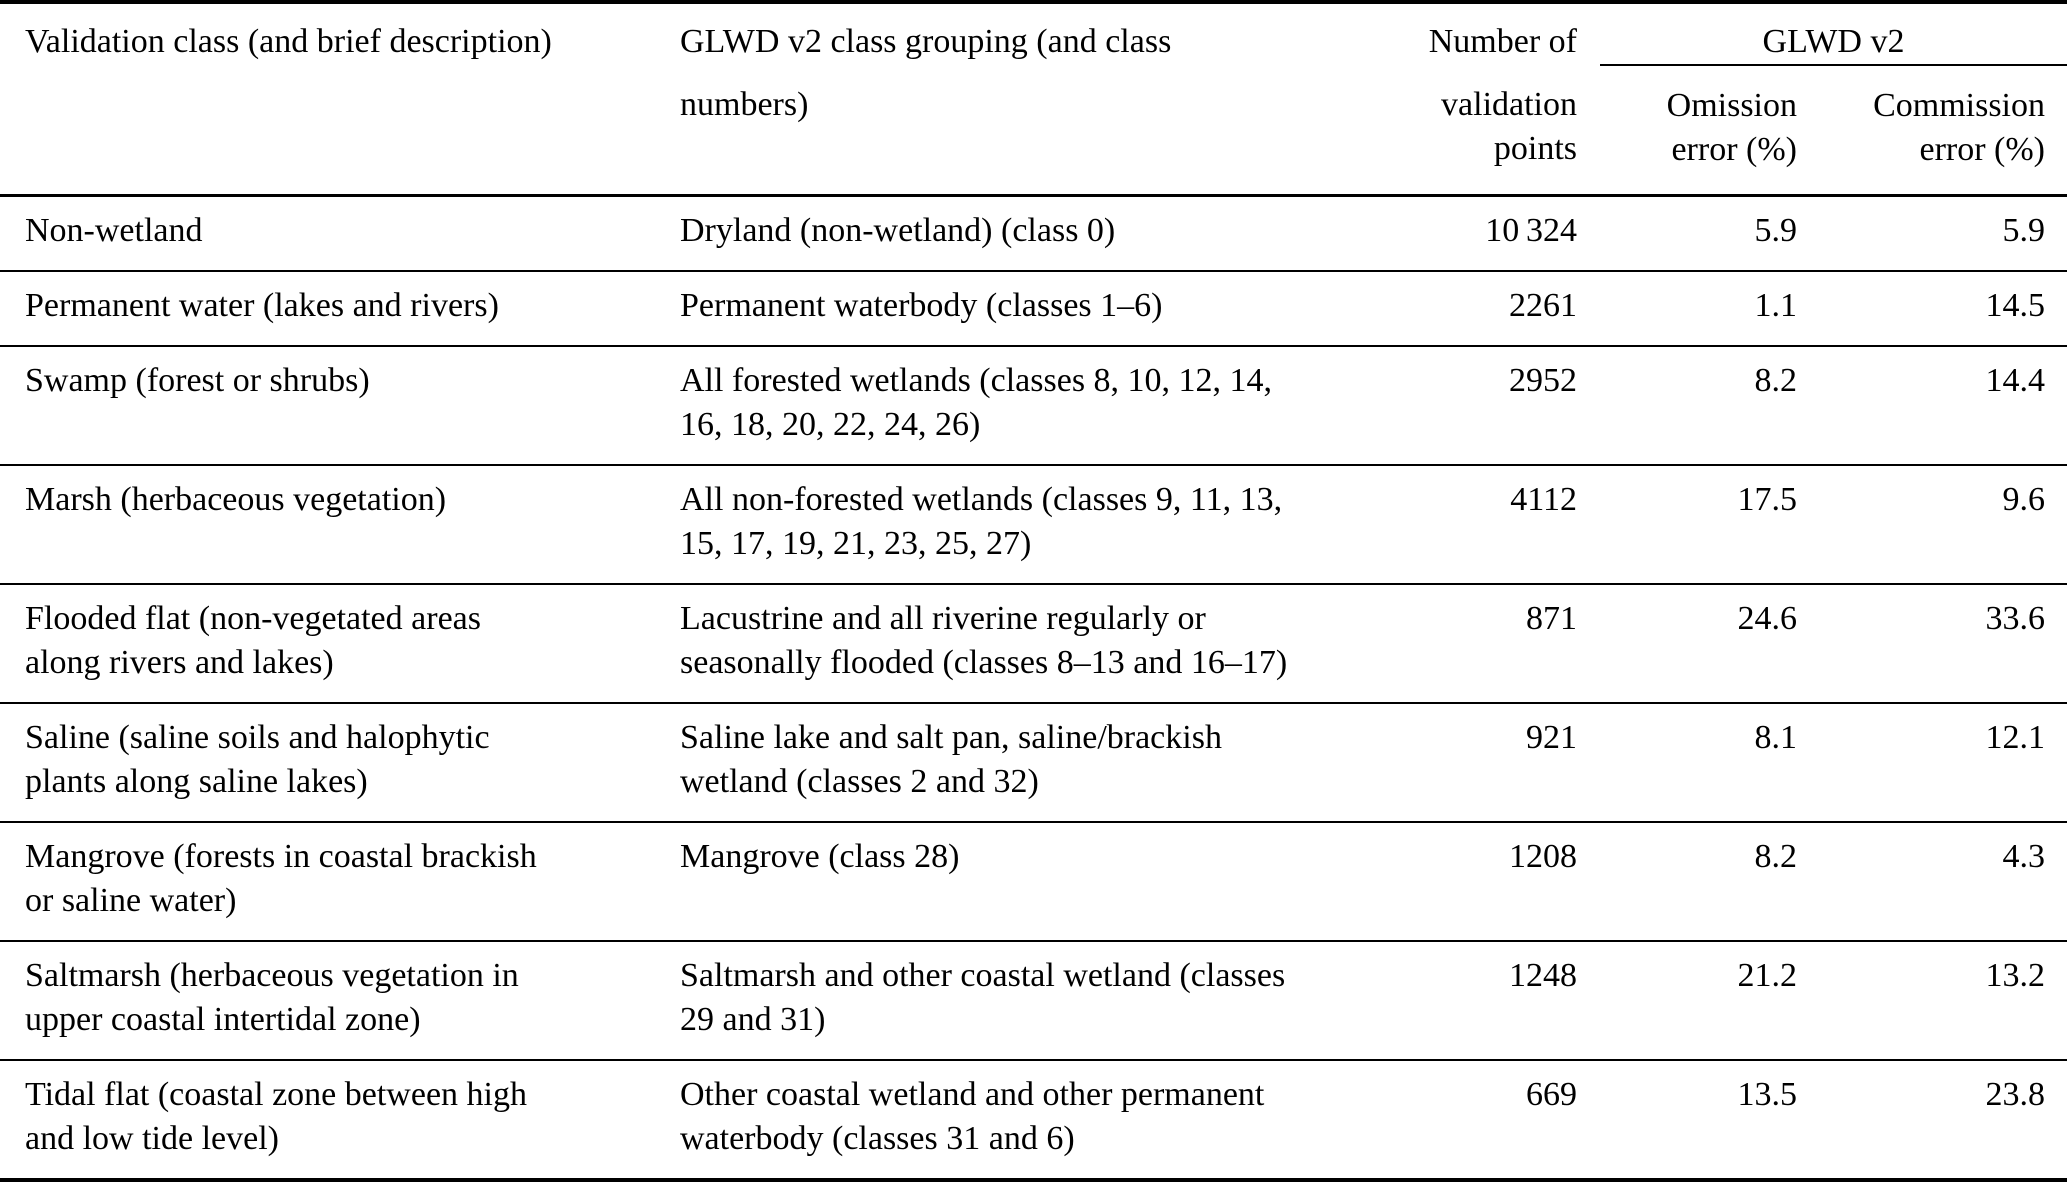 This screenshot has height=1182, width=2067. Describe the element at coordinates (982, 308) in the screenshot. I see `cell-glwd-grouping: Permanent waterbody (classes 1–6)` at that location.